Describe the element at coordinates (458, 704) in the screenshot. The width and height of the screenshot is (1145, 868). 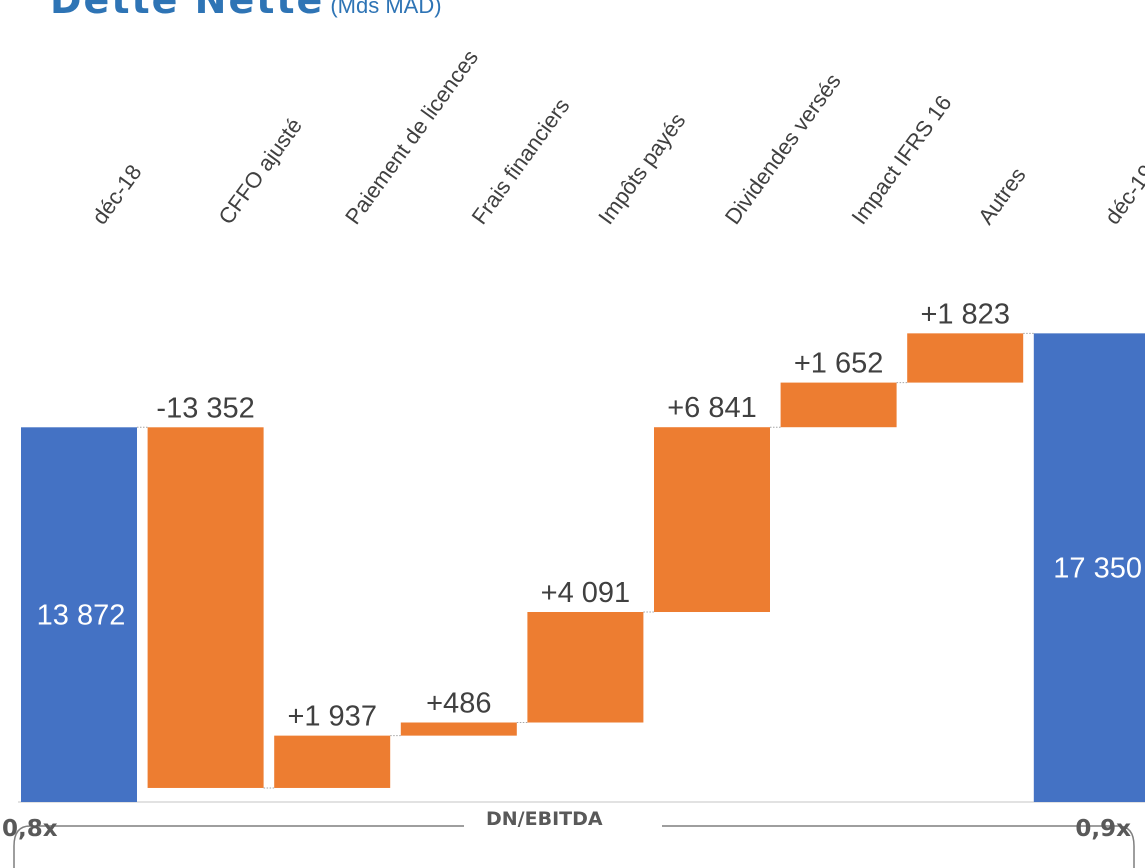
I see `data-label-3: +486` at that location.